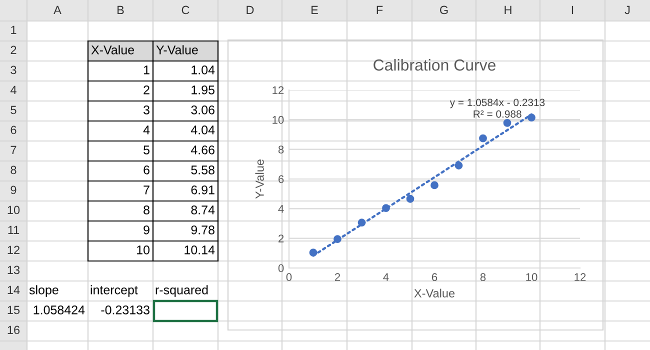 This screenshot has height=350, width=650. I want to click on y-tick-label: 6, so click(281, 179).